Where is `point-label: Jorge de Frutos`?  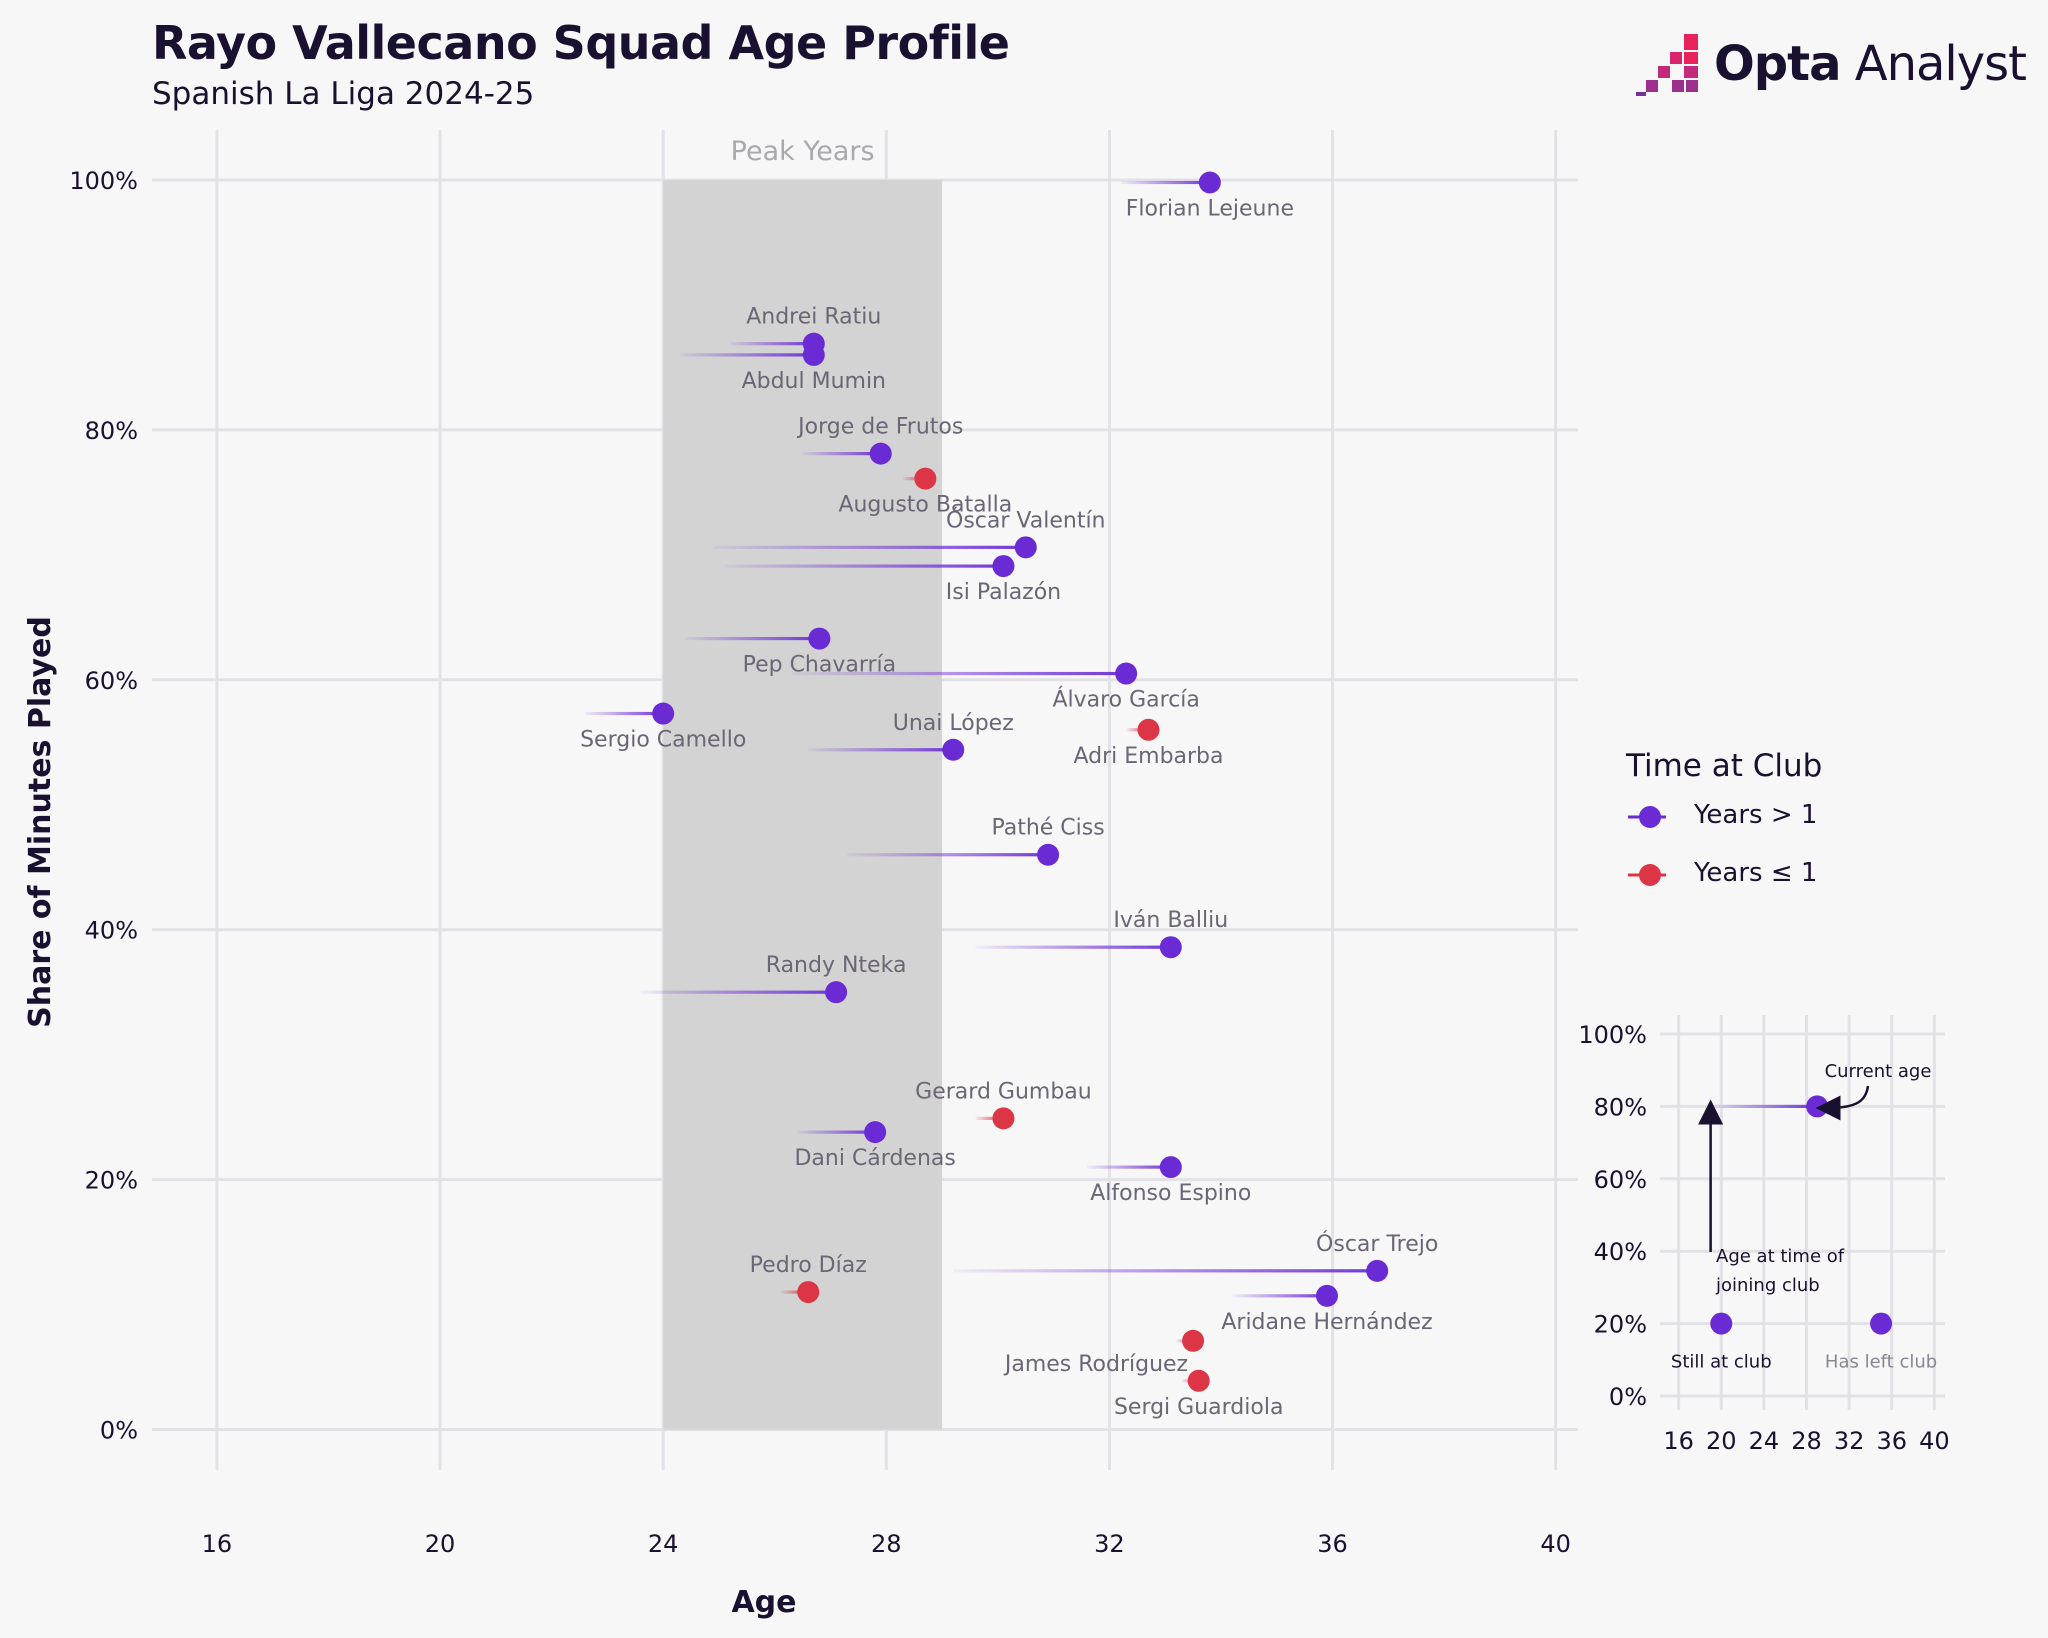 point-label: Jorge de Frutos is located at coordinates (879, 427).